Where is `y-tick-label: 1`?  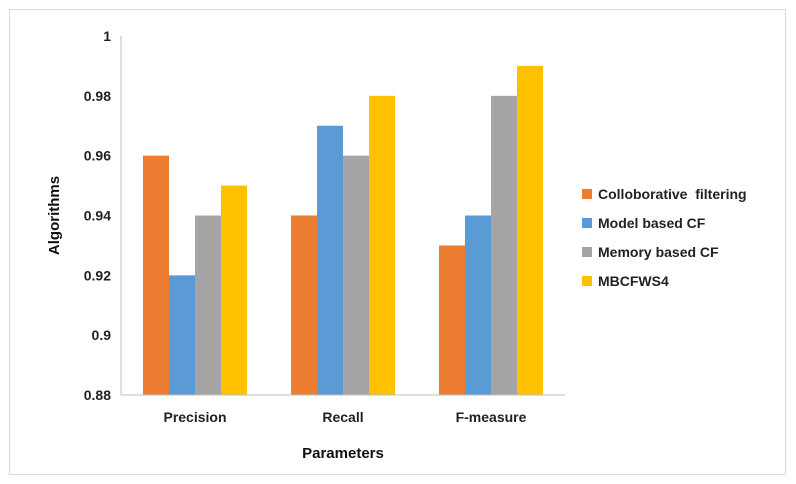 y-tick-label: 1 is located at coordinates (107, 36).